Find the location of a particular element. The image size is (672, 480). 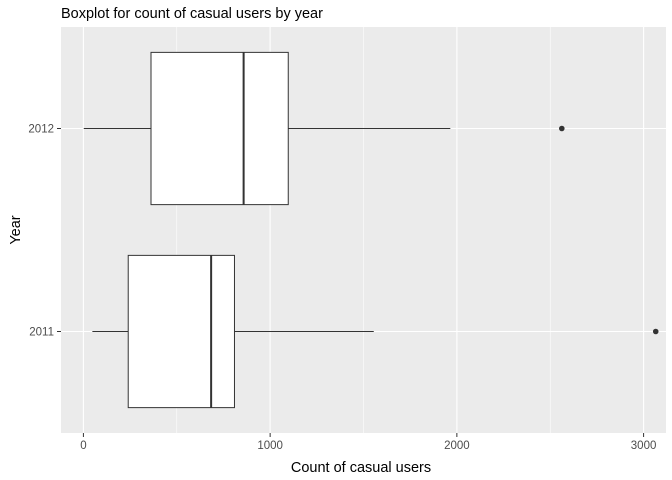

y-axis-ticks: 2012 2011 is located at coordinates (44, 231).